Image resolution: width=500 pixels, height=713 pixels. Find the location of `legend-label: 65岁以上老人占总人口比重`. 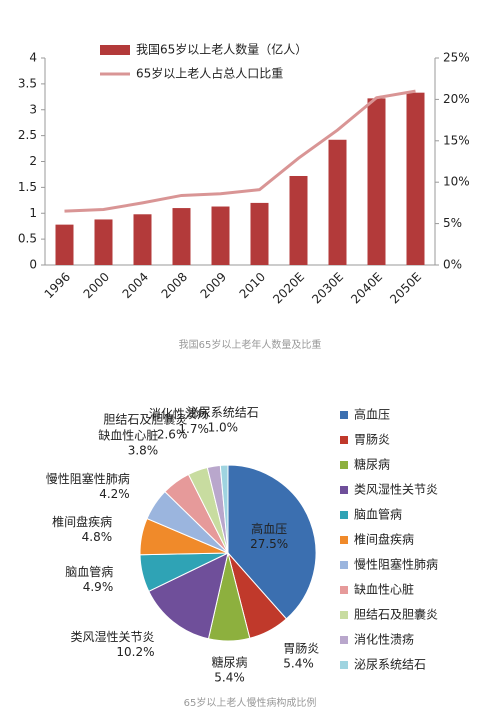

legend-label: 65岁以上老人占总人口比重 is located at coordinates (209, 73).